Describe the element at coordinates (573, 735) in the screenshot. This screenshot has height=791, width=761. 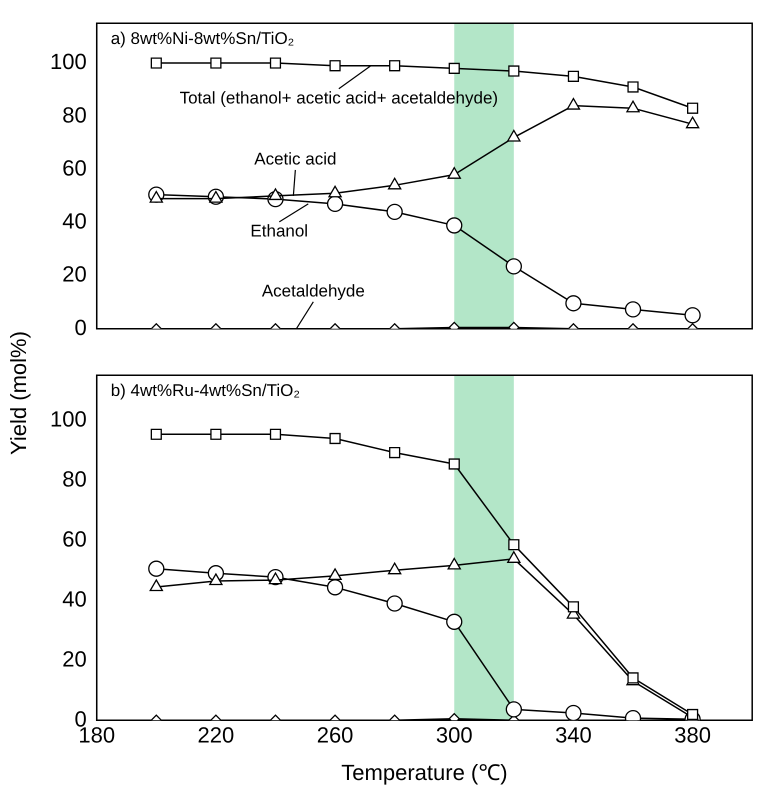
I see `x-tick-label: 340` at that location.